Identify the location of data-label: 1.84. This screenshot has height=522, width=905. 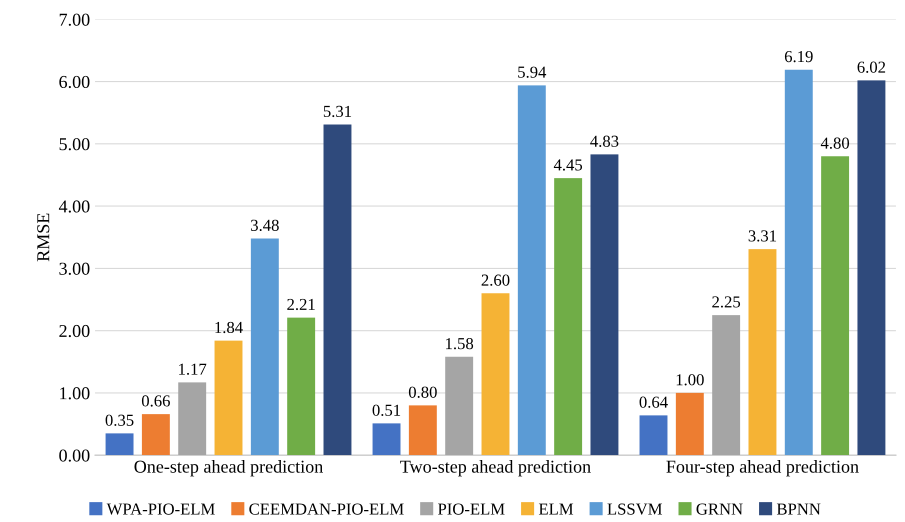
(229, 328).